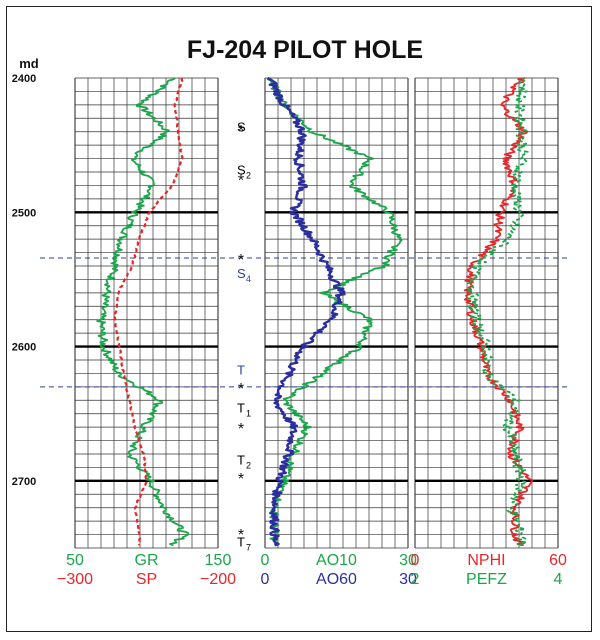  I want to click on marker-subscript: 1, so click(248, 413).